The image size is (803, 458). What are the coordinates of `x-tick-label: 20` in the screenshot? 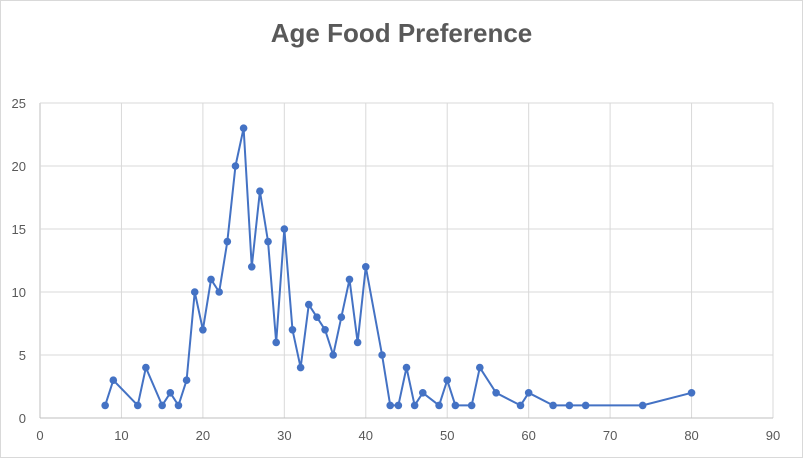 It's located at (203, 435).